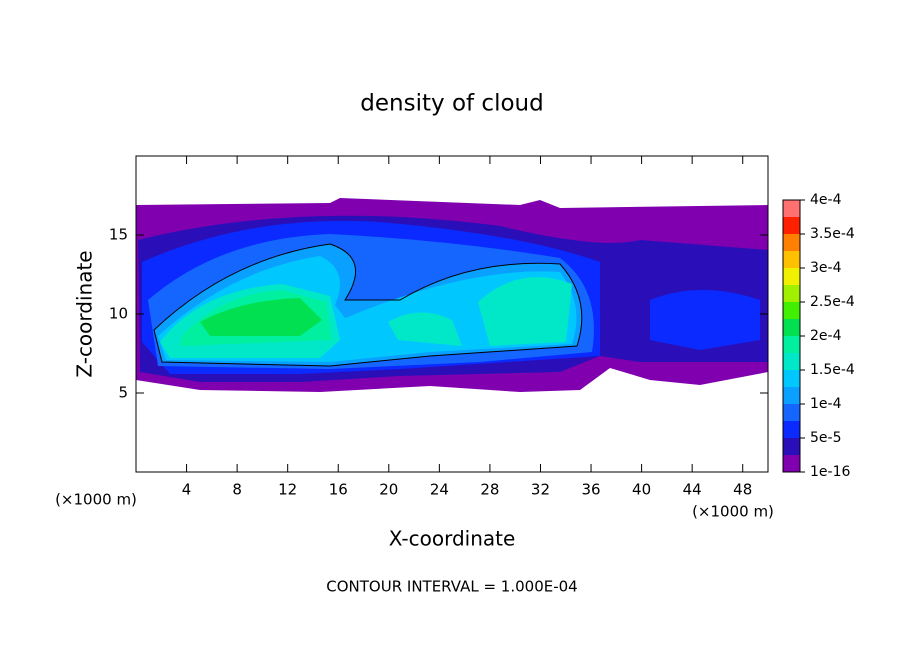 Image resolution: width=904 pixels, height=658 pixels. Describe the element at coordinates (85, 313) in the screenshot. I see `y-axis-label: Z-coordinate` at that location.